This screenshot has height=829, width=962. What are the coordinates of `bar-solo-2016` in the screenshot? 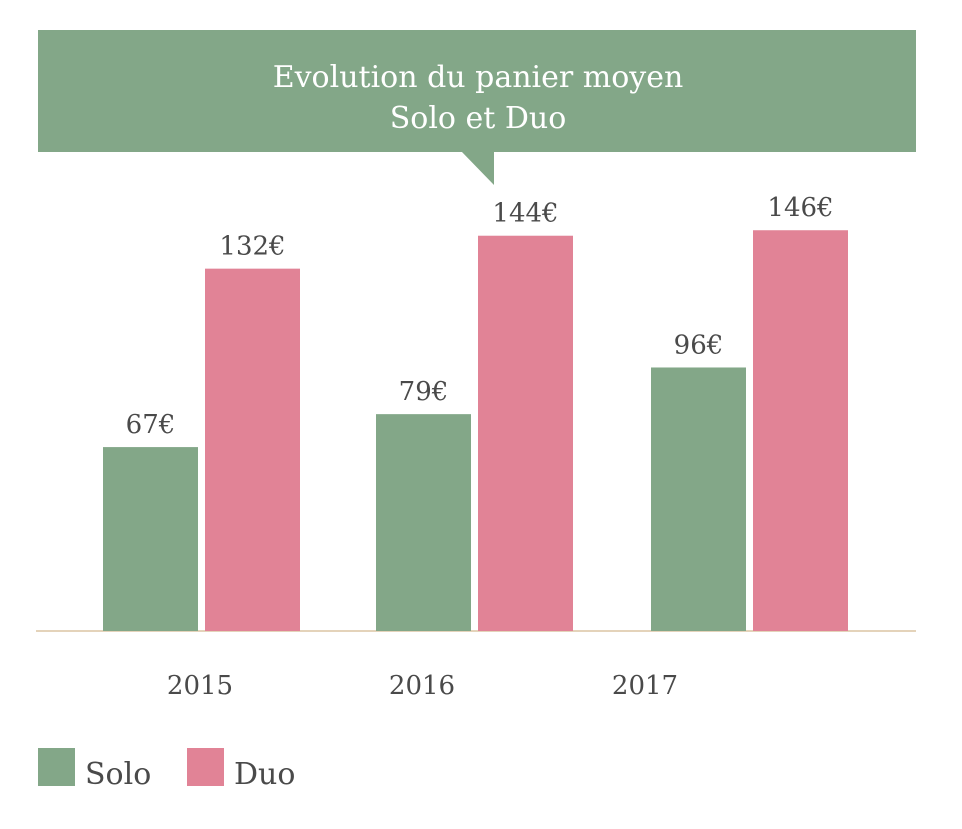 It's located at (423, 522).